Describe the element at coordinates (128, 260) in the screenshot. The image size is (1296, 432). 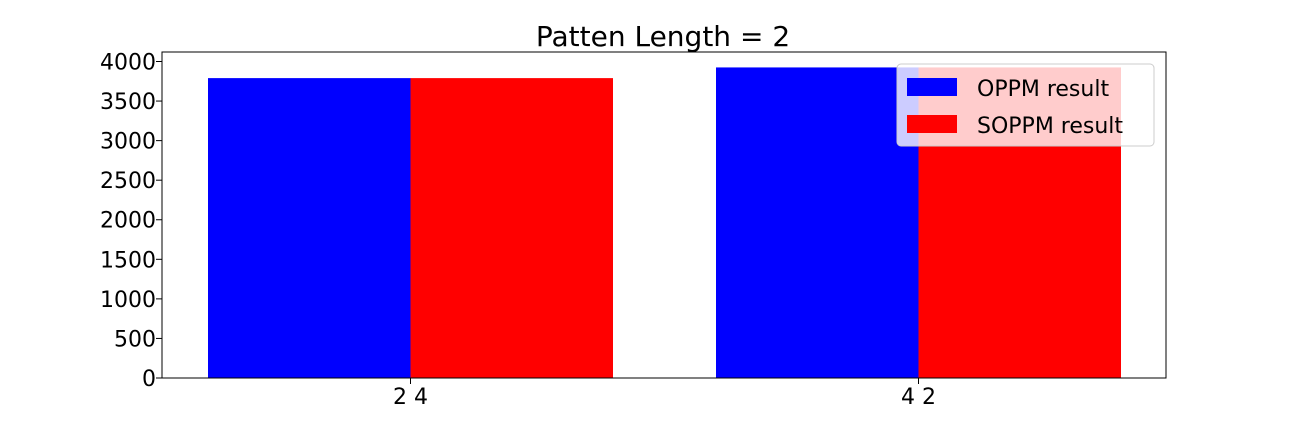
I see `y-tick-label: 1500` at that location.